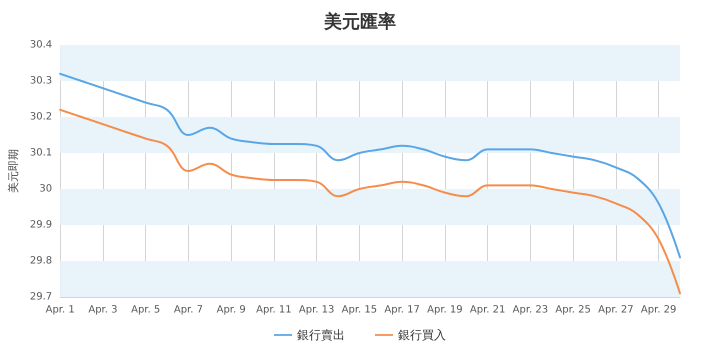 The height and width of the screenshot is (352, 720). Describe the element at coordinates (658, 310) in the screenshot. I see `x-tick-label: Apr. 29` at that location.